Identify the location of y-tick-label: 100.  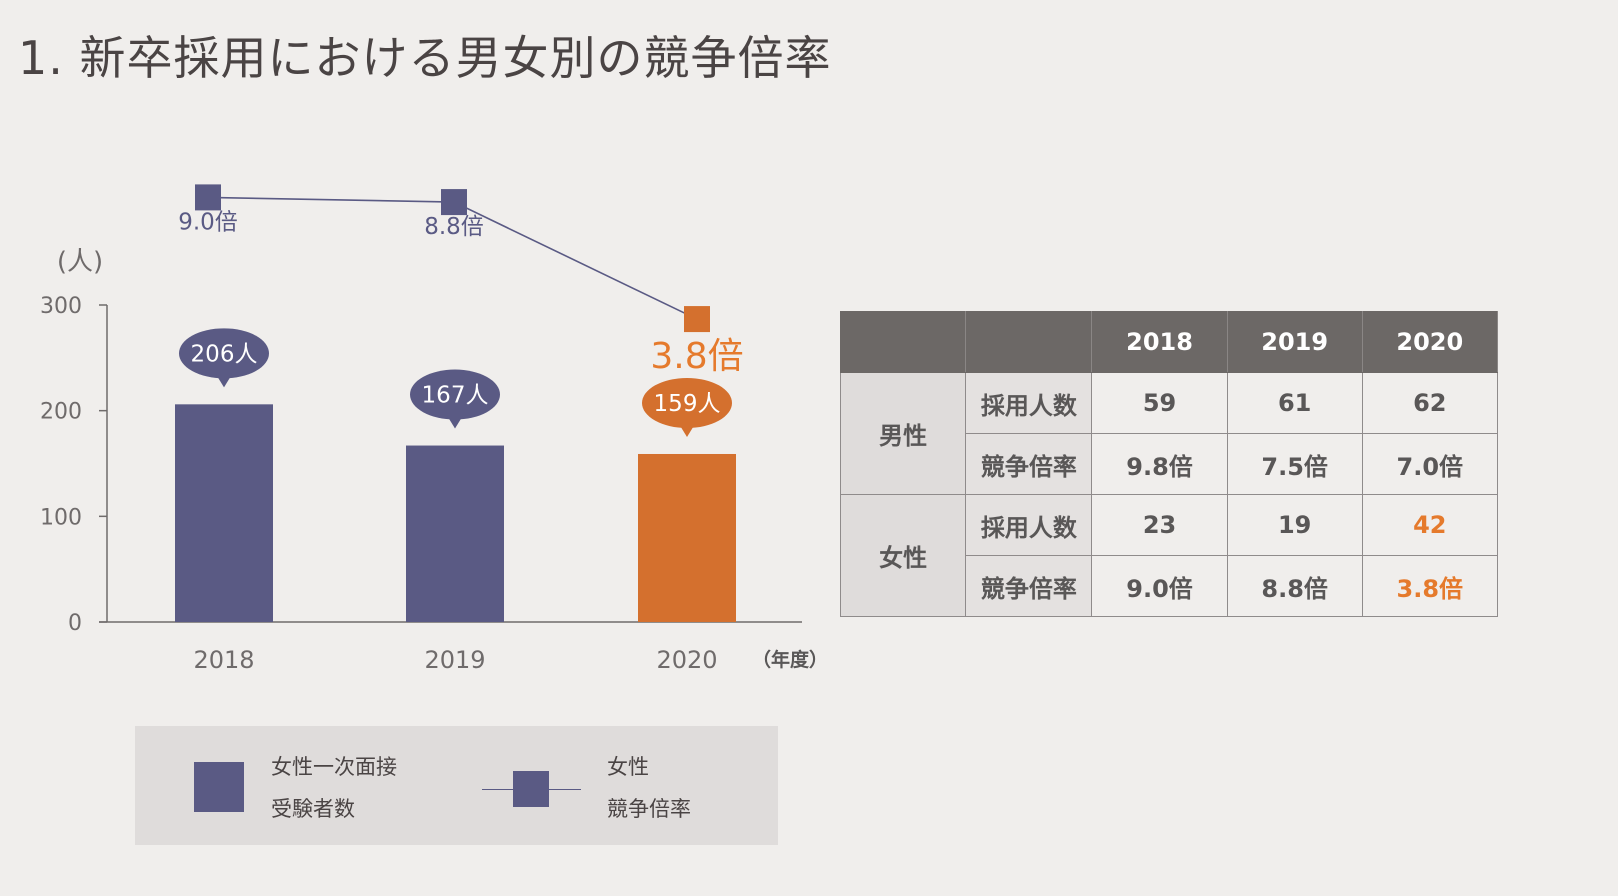
(61, 517).